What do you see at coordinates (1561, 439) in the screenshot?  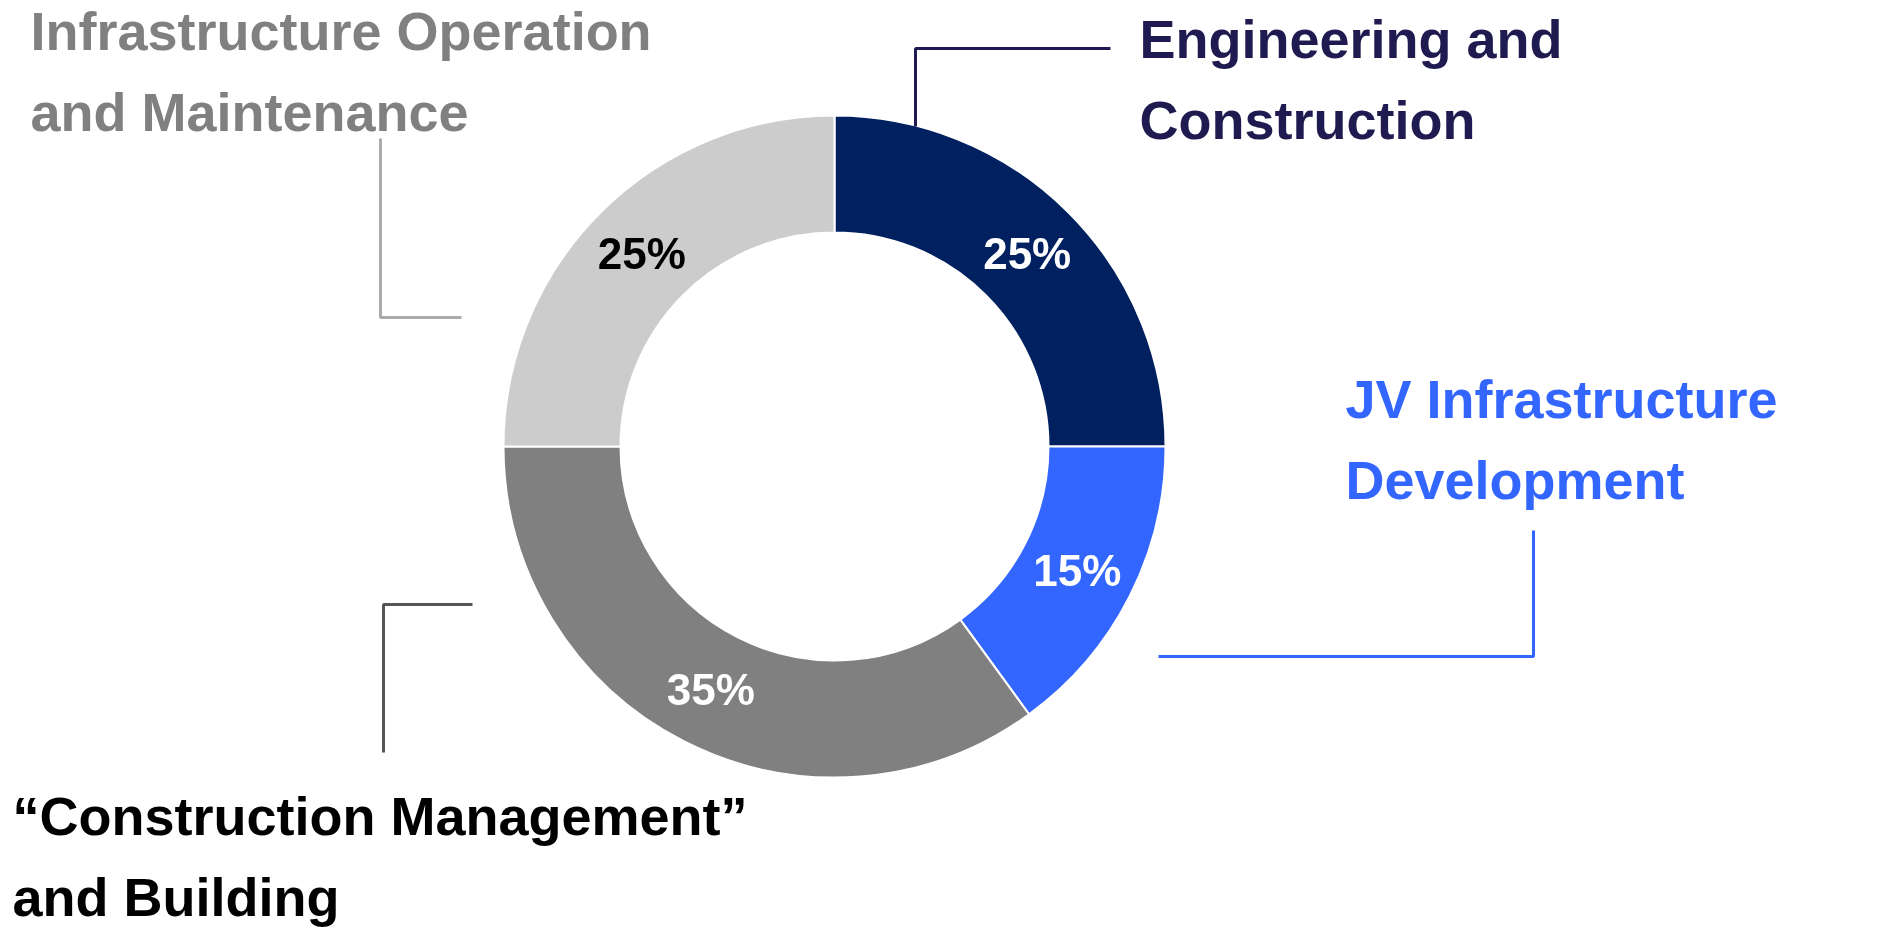 I see `slice-label: JV Infrastructure Development` at bounding box center [1561, 439].